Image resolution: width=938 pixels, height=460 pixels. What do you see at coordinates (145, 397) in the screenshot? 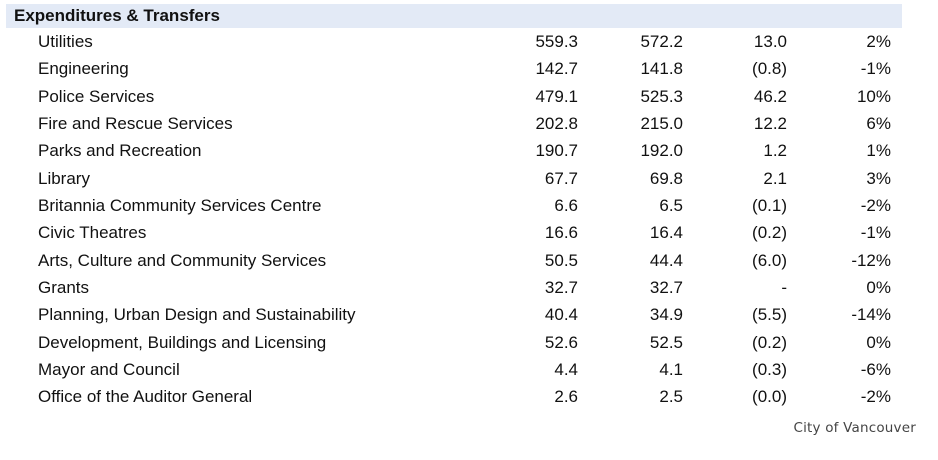
I see `row-label: Office of the Auditor General` at bounding box center [145, 397].